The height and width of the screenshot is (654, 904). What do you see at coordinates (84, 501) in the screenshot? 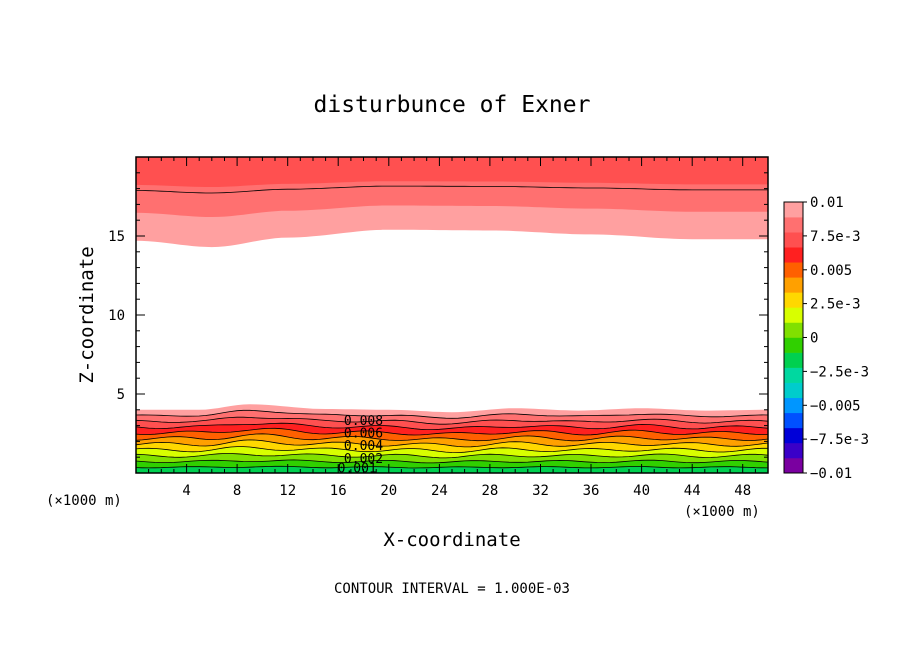
I see `x-unit-left: (×1000 m)` at bounding box center [84, 501].